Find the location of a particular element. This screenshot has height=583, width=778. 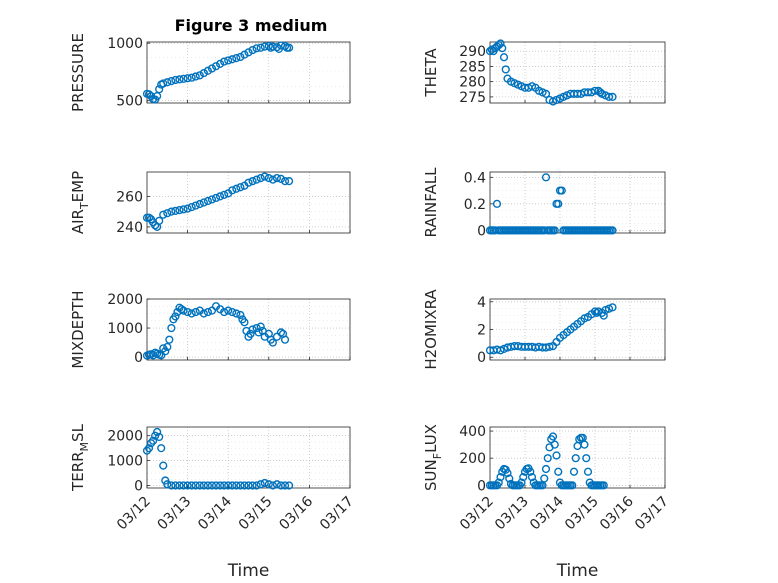

subplot-rainfall: 0 0.2 0.4 RAINFALL is located at coordinates (544, 203).